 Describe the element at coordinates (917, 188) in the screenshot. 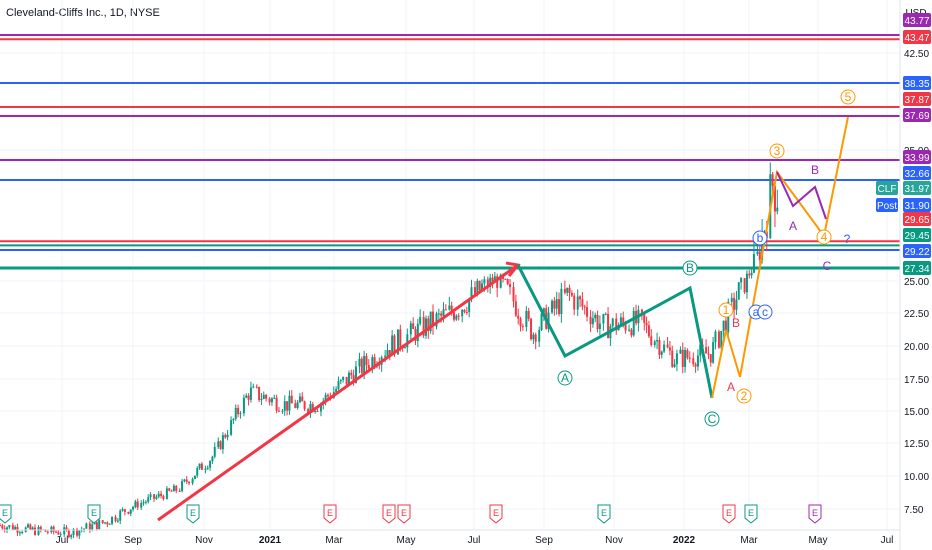

I see `price-tag: 31.97` at that location.